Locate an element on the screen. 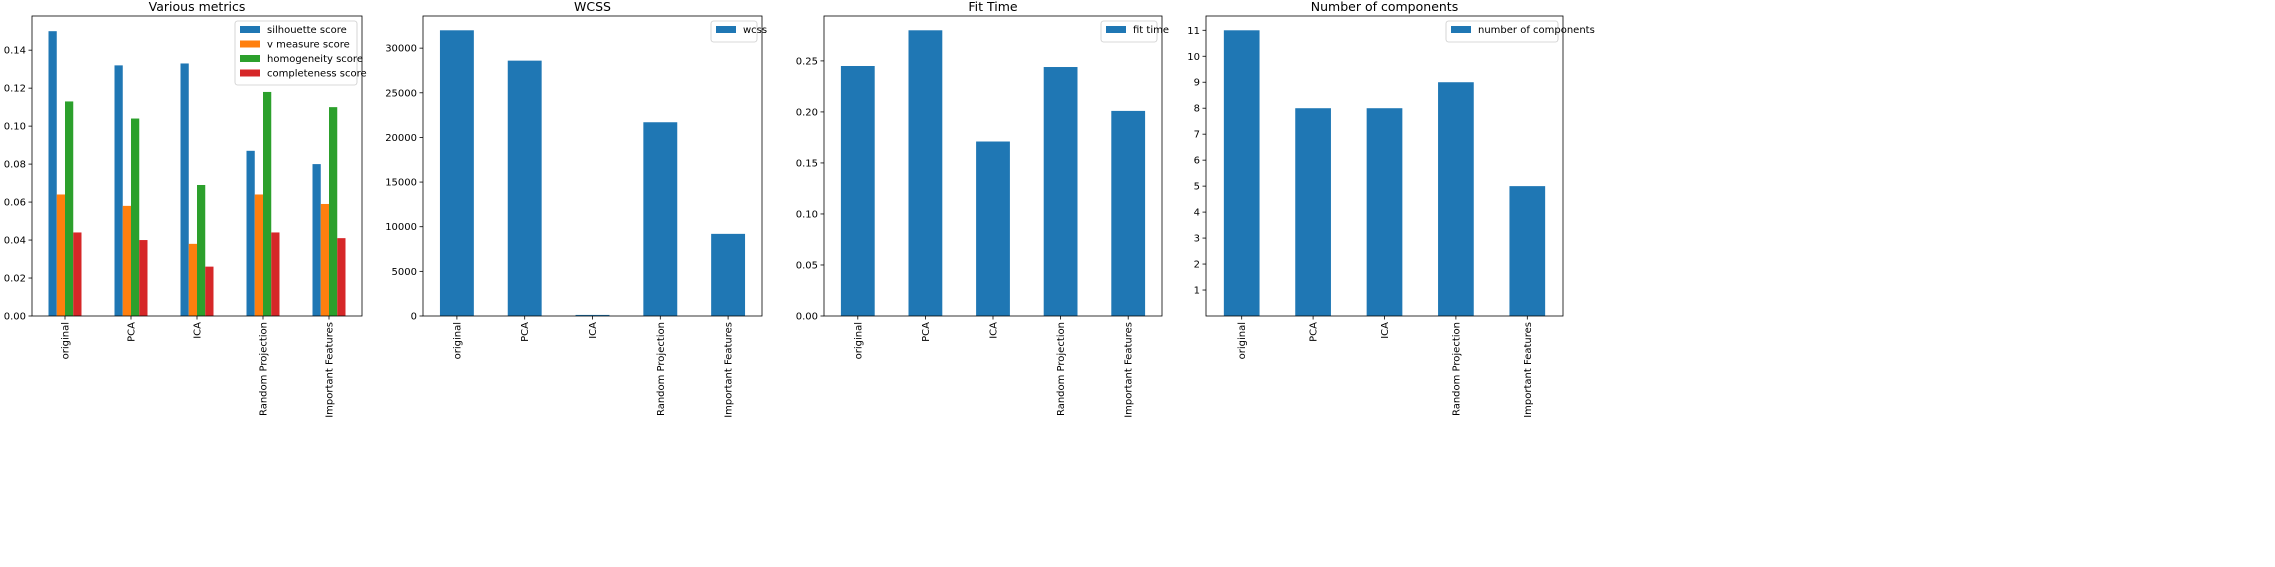 This screenshot has height=567, width=2275. legend: wcss is located at coordinates (738, 31).